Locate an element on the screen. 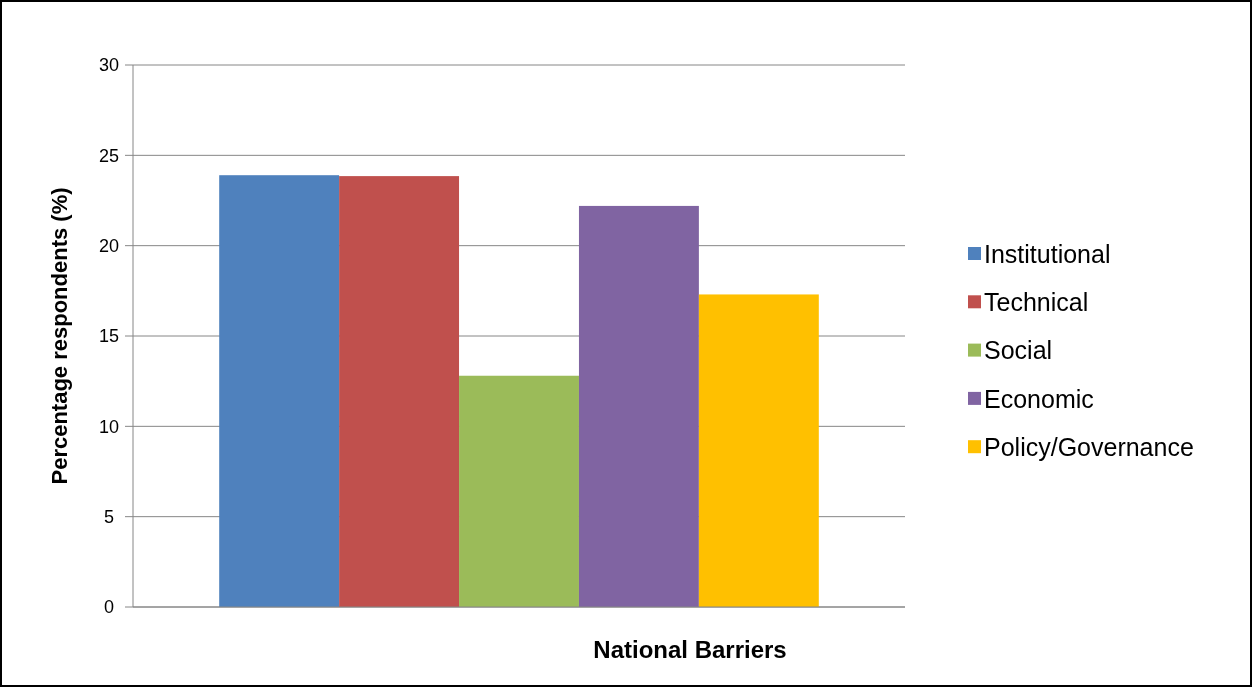 The image size is (1252, 687). y-axis-title: Percentage respondents (%) is located at coordinates (59, 336).